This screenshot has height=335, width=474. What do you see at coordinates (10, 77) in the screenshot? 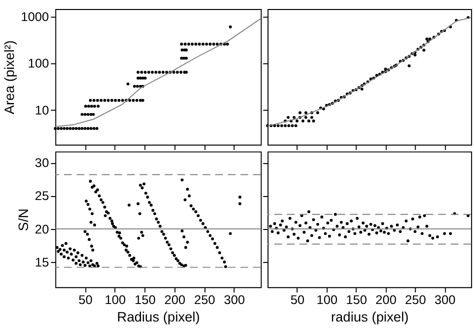
I see `y-axis-title: Area (pixel²)` at bounding box center [10, 77].